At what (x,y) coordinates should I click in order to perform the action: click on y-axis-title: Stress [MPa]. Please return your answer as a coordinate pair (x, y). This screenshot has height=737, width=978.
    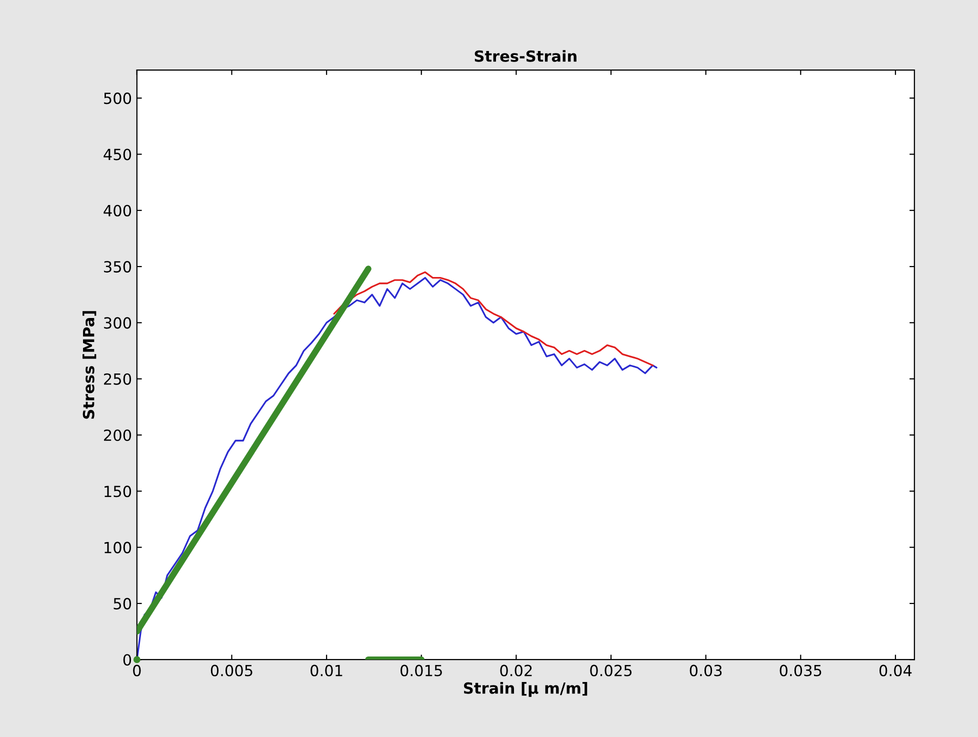
    Looking at the image, I should click on (89, 365).